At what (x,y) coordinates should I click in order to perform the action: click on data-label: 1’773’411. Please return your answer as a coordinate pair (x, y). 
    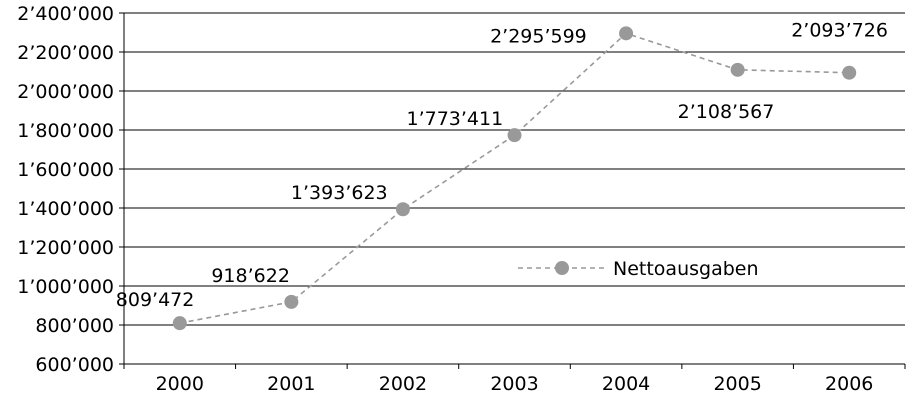
    Looking at the image, I should click on (455, 119).